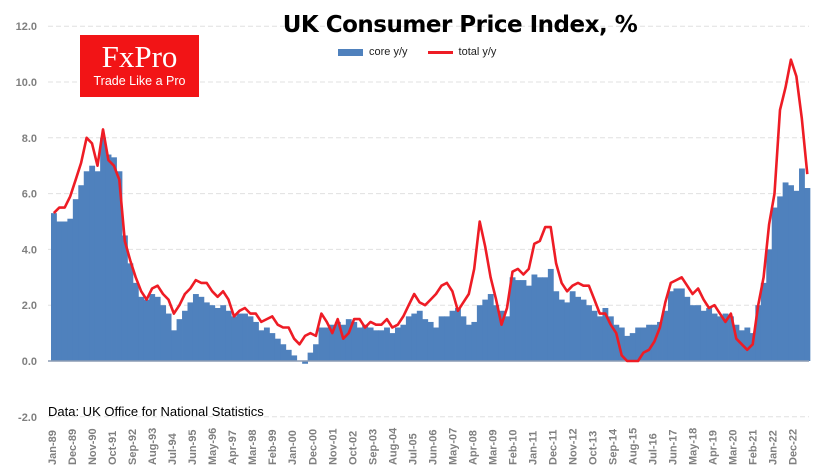 The width and height of the screenshot is (835, 470). I want to click on x-tick-label: Nov-90, so click(93, 446).